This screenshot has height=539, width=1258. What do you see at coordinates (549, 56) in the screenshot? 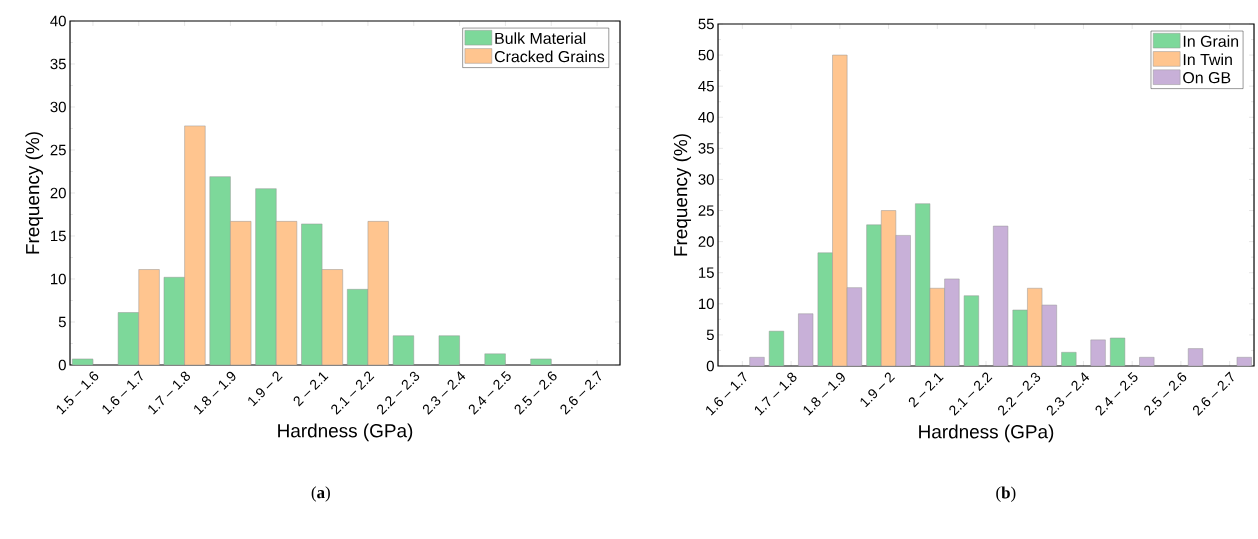
I see `legend-label: Cracked Grains` at bounding box center [549, 56].